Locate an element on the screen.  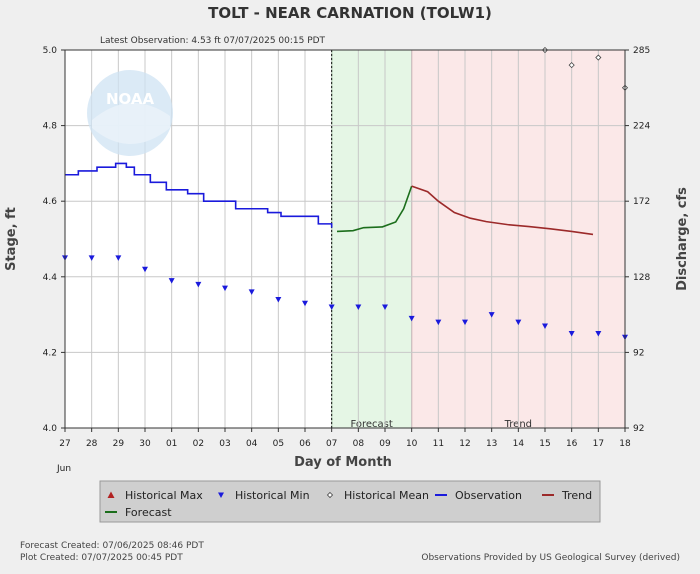
y-tick-label: 4.2 is located at coordinates (50, 353).